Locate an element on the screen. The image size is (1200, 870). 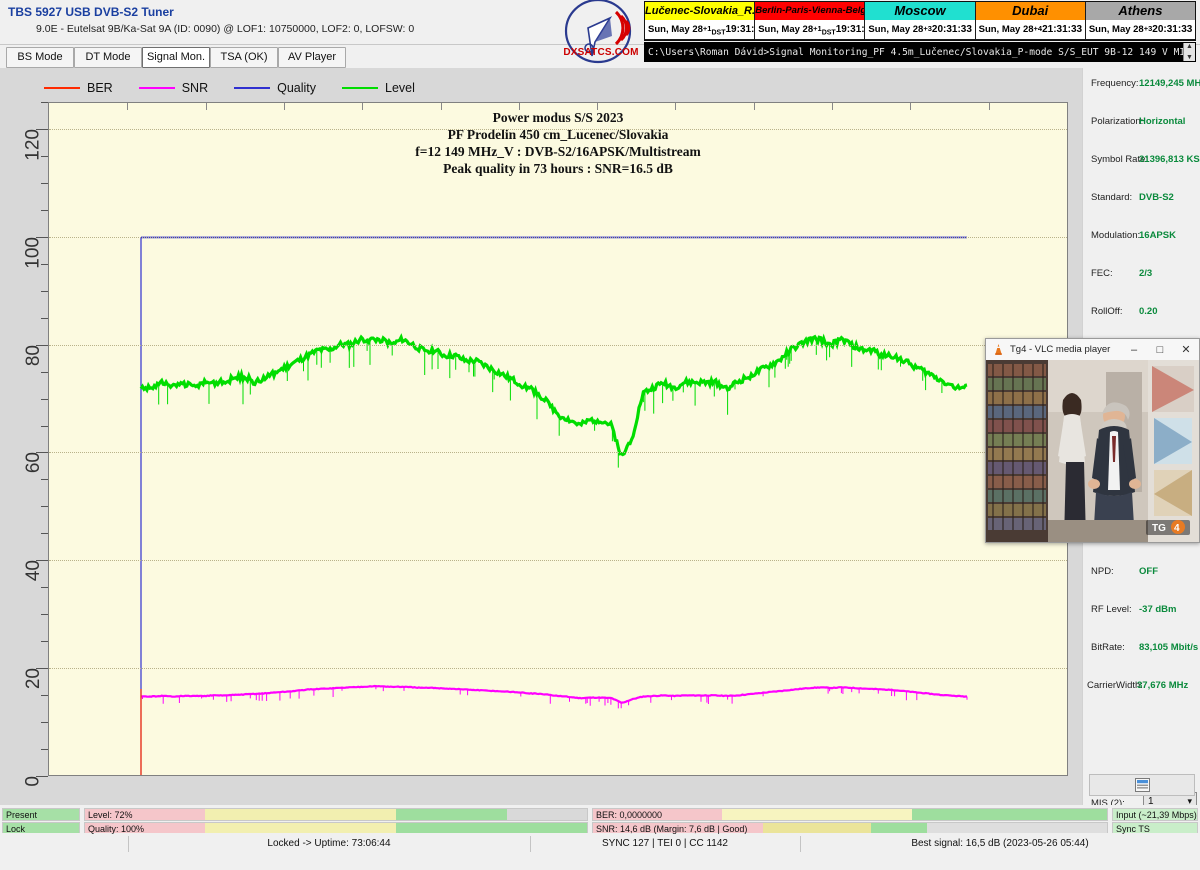
chart-legend: BER SNR Quality Level is located at coordinates (229, 88).